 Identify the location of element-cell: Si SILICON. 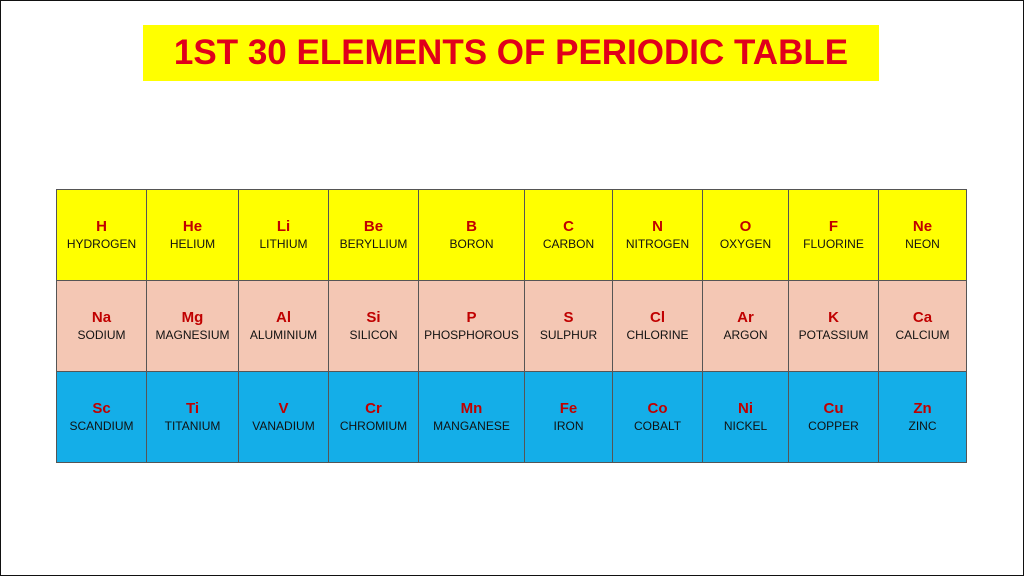
(373, 326).